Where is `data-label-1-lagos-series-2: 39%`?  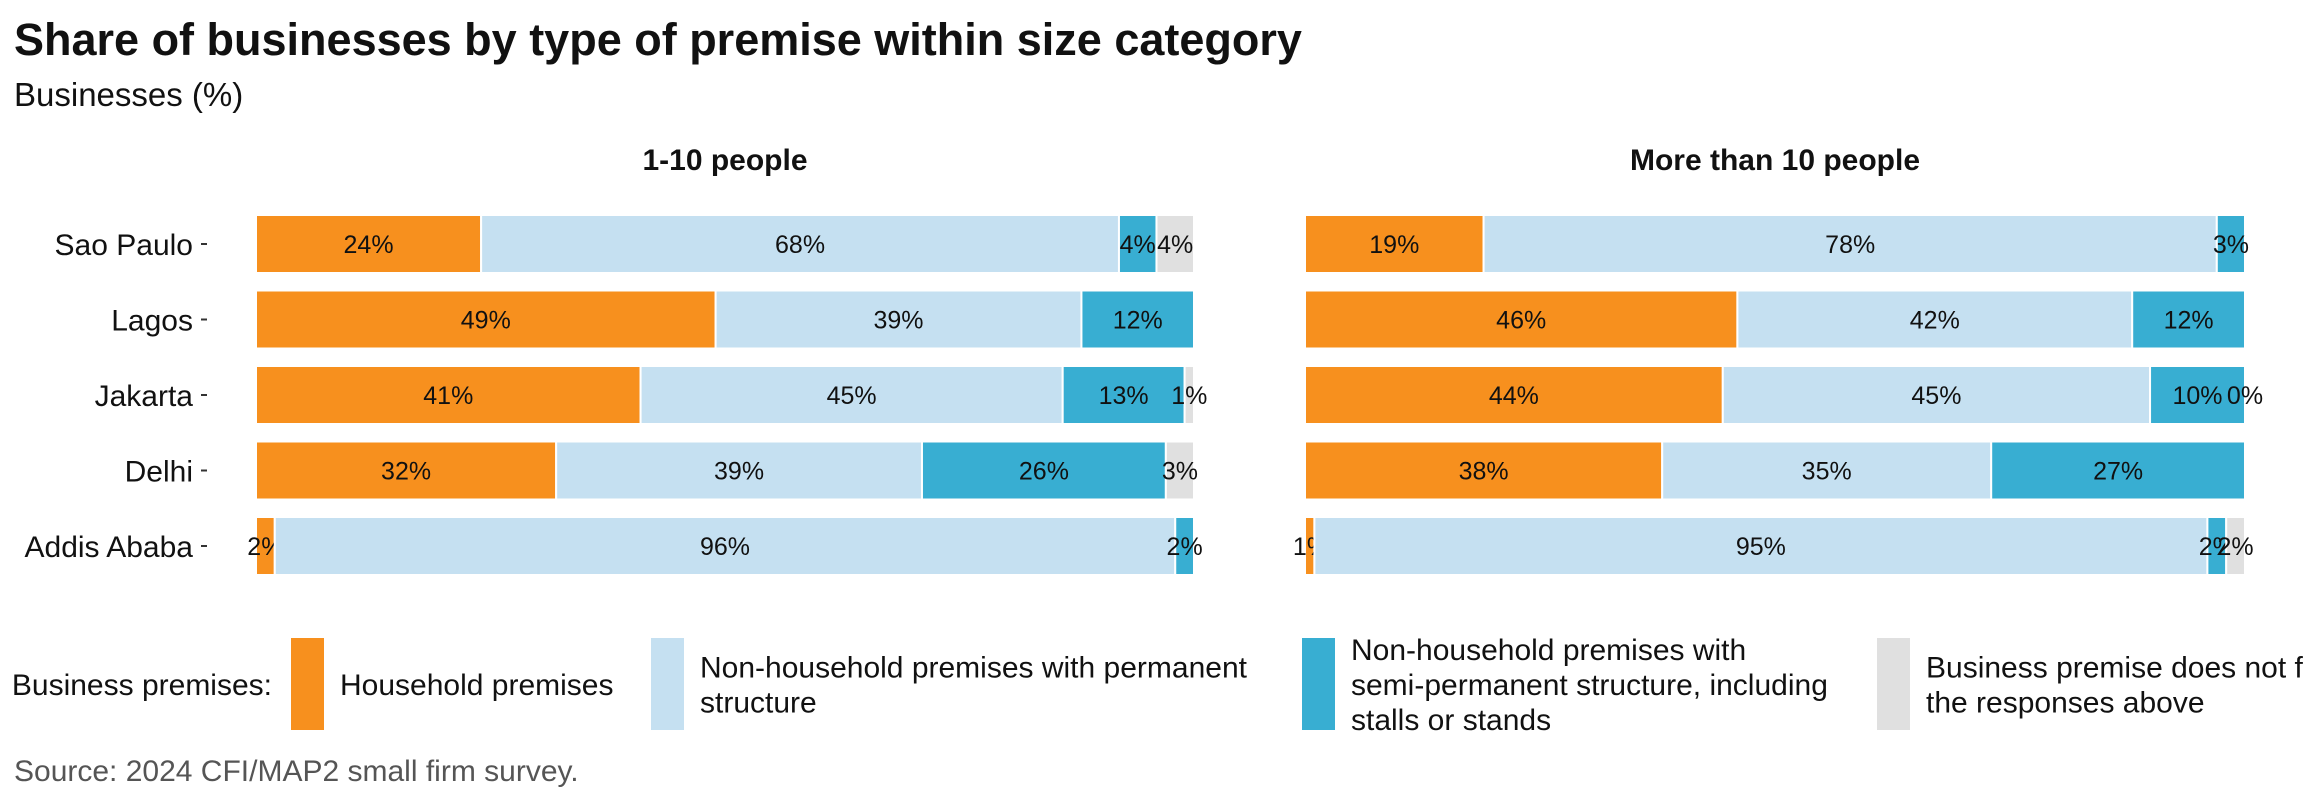
data-label-1-lagos-series-2: 39% is located at coordinates (899, 321).